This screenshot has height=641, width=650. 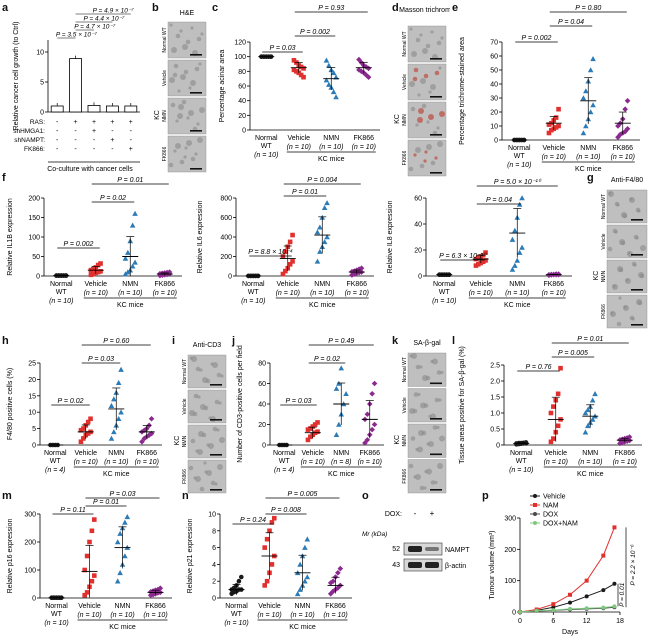 What do you see at coordinates (30, 515) in the screenshot?
I see `y-tick-label: 300` at bounding box center [30, 515].